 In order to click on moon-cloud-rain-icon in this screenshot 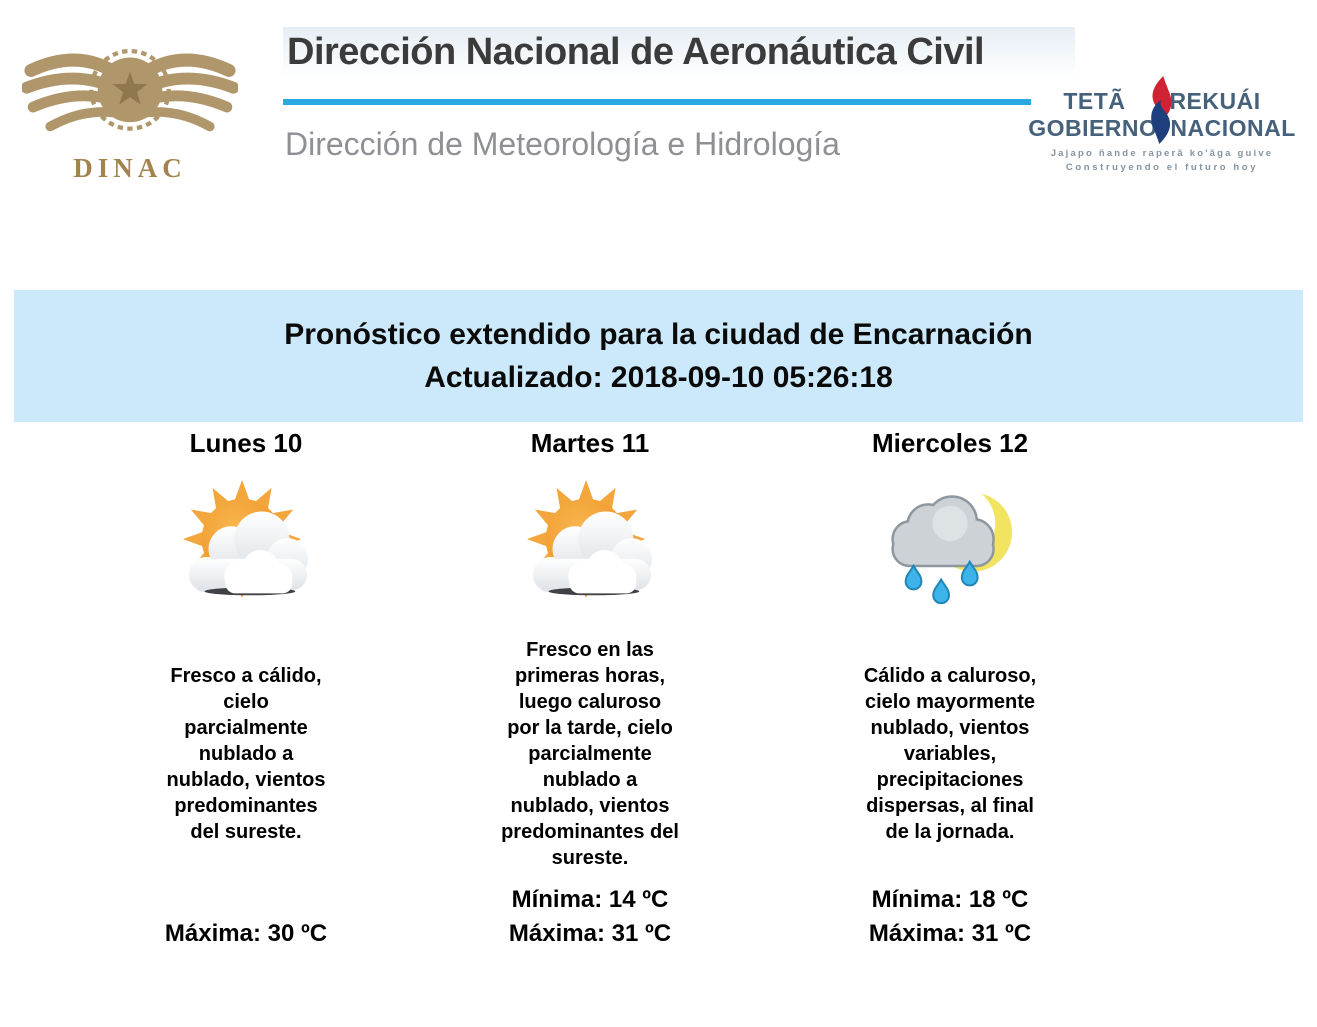, I will do `click(952, 544)`.